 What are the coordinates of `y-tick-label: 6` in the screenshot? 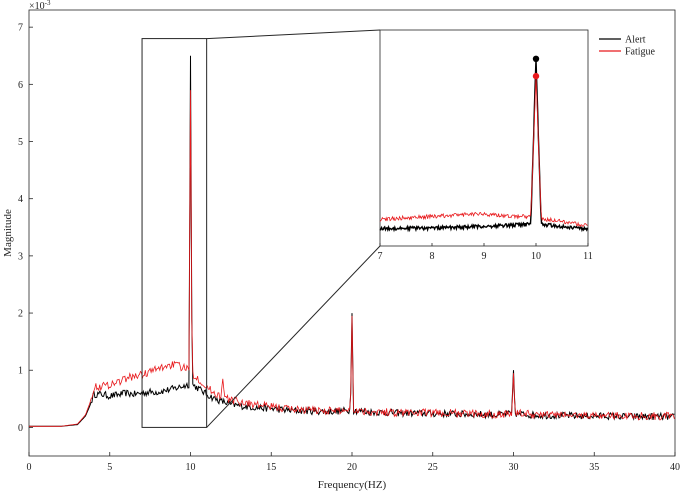 It's located at (20, 85).